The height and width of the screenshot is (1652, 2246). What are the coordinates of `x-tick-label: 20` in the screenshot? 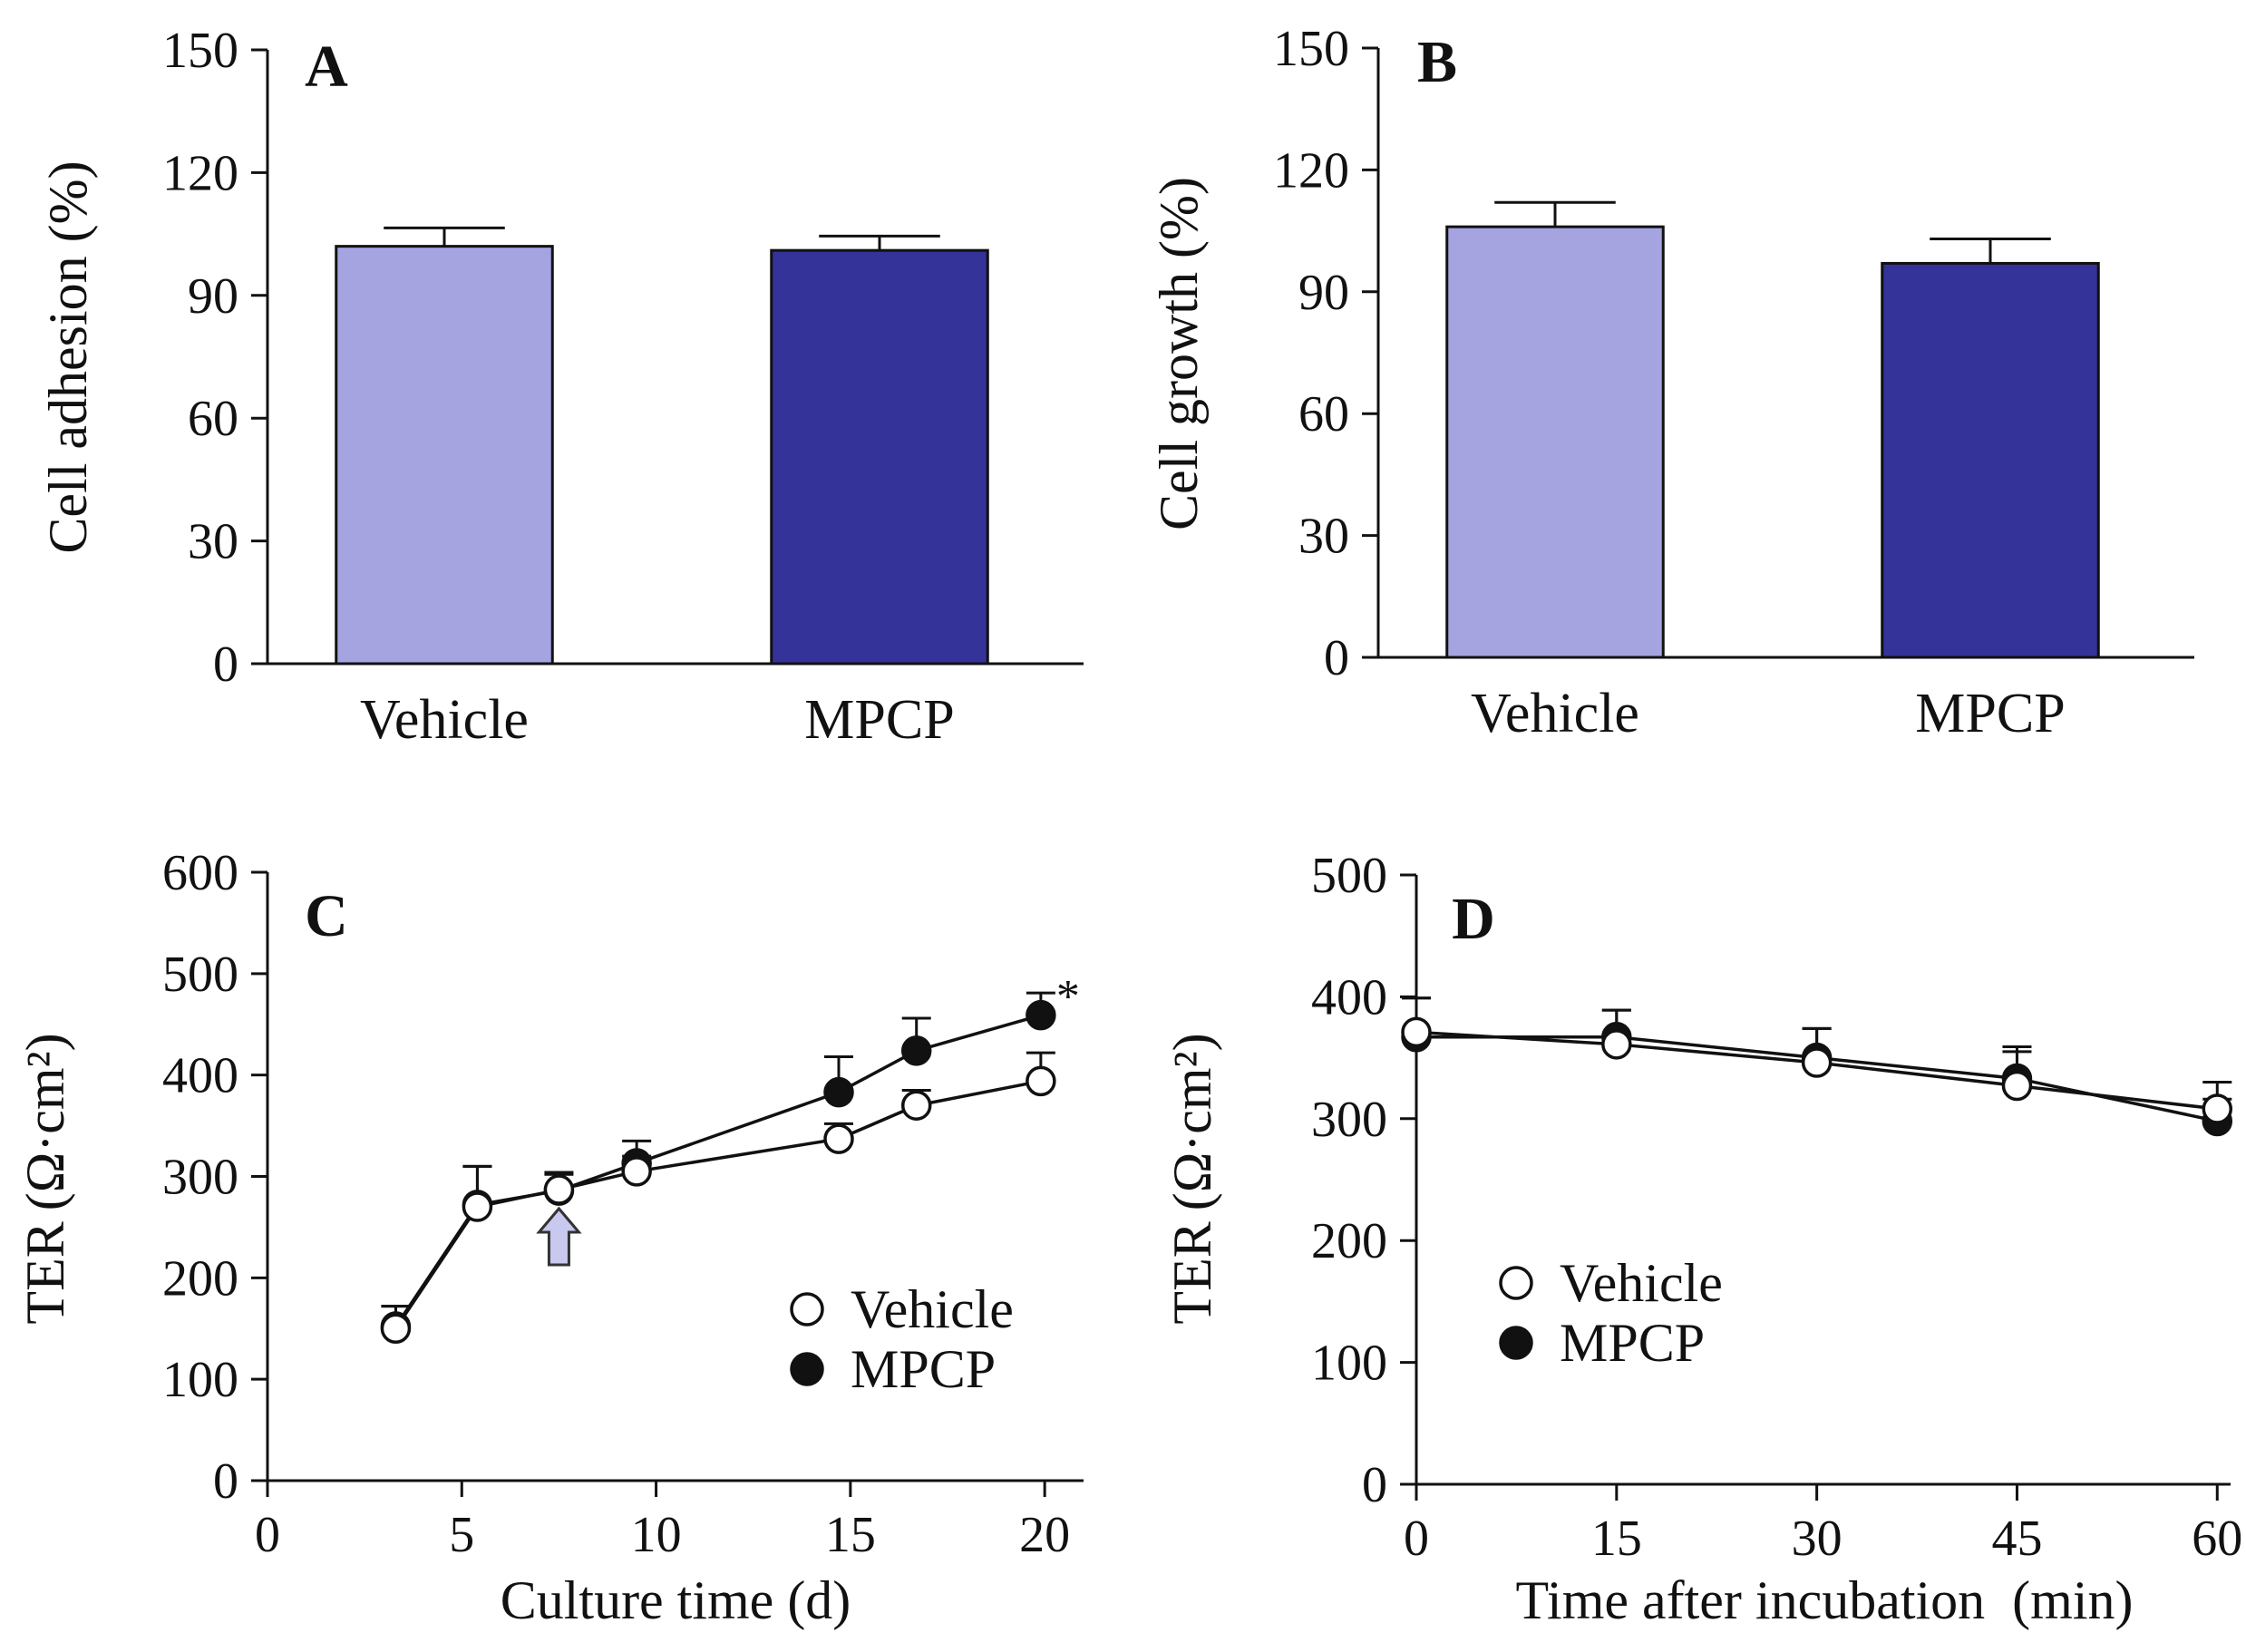 It's located at (1044, 1535).